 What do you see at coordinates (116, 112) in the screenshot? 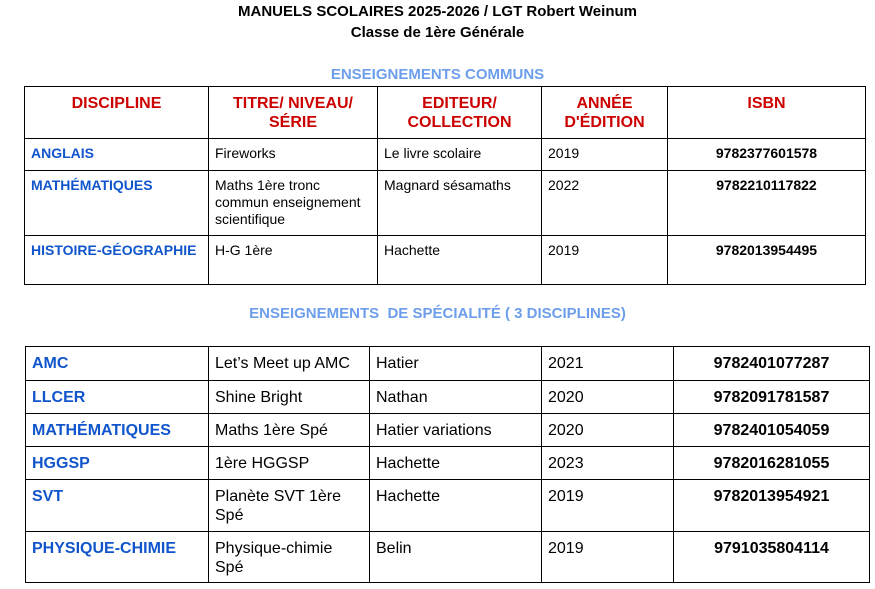
I see `column-header-discipline: DISCIPLINE` at bounding box center [116, 112].